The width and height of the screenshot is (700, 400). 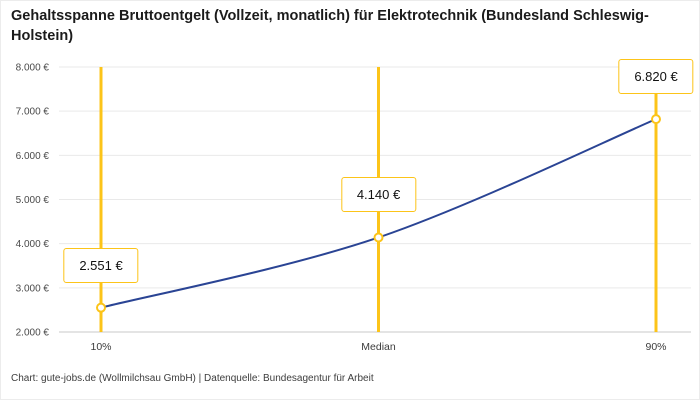 What do you see at coordinates (33, 333) in the screenshot?
I see `y-tick-label: 2.000 €` at bounding box center [33, 333].